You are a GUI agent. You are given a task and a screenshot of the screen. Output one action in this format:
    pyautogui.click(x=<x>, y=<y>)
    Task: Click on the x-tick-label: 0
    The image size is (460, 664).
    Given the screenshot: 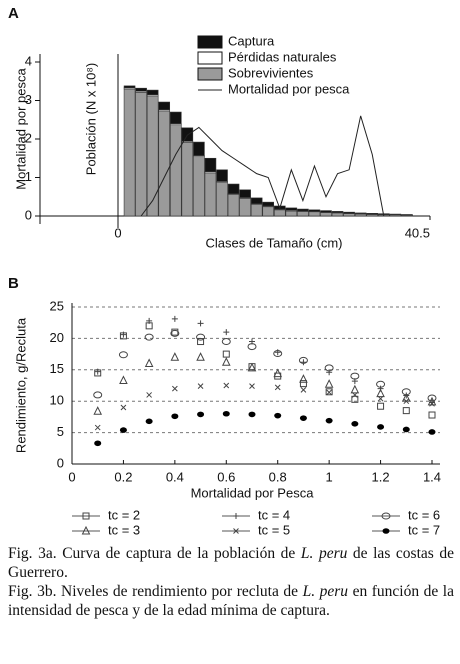 What is the action you would take?
    pyautogui.click(x=117, y=232)
    